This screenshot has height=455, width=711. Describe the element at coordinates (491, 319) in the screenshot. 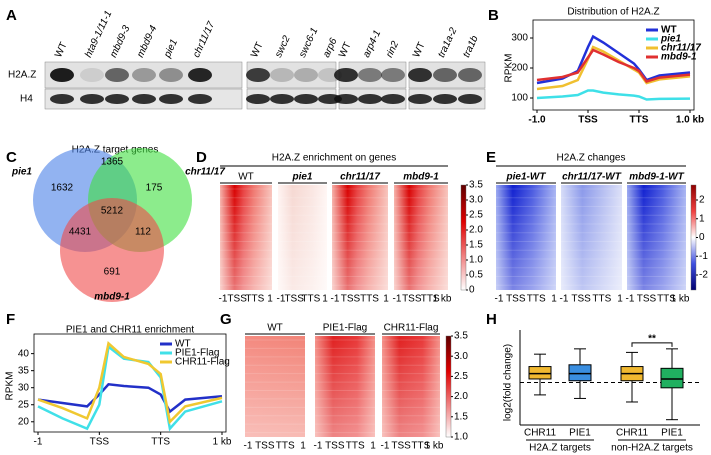

I see `panel-label: H` at that location.